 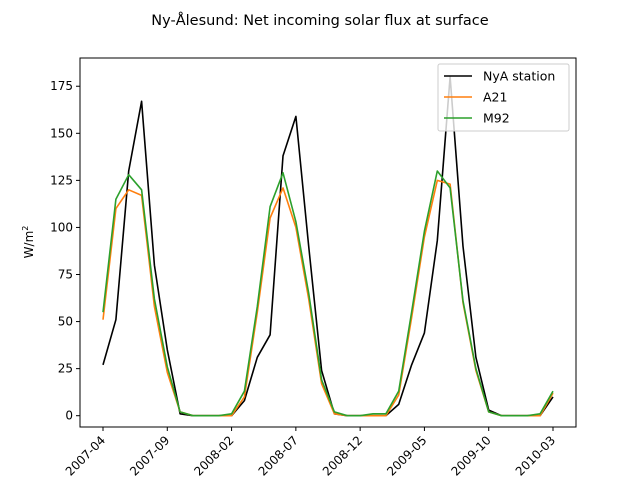 I want to click on legend: NyA station A21 M92, so click(x=503, y=97).